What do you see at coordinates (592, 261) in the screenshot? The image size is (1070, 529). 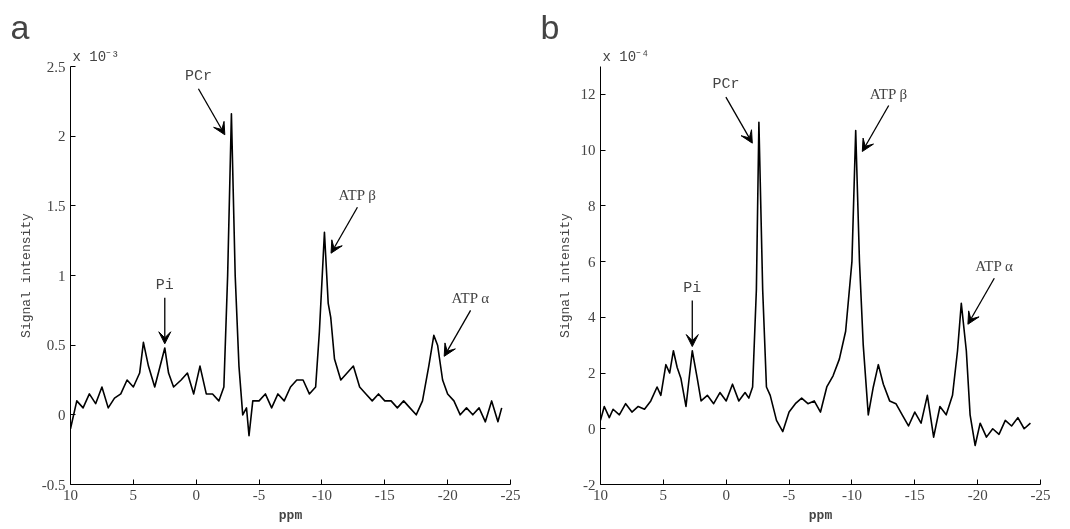 I see `y-tick-label: 6` at bounding box center [592, 261].